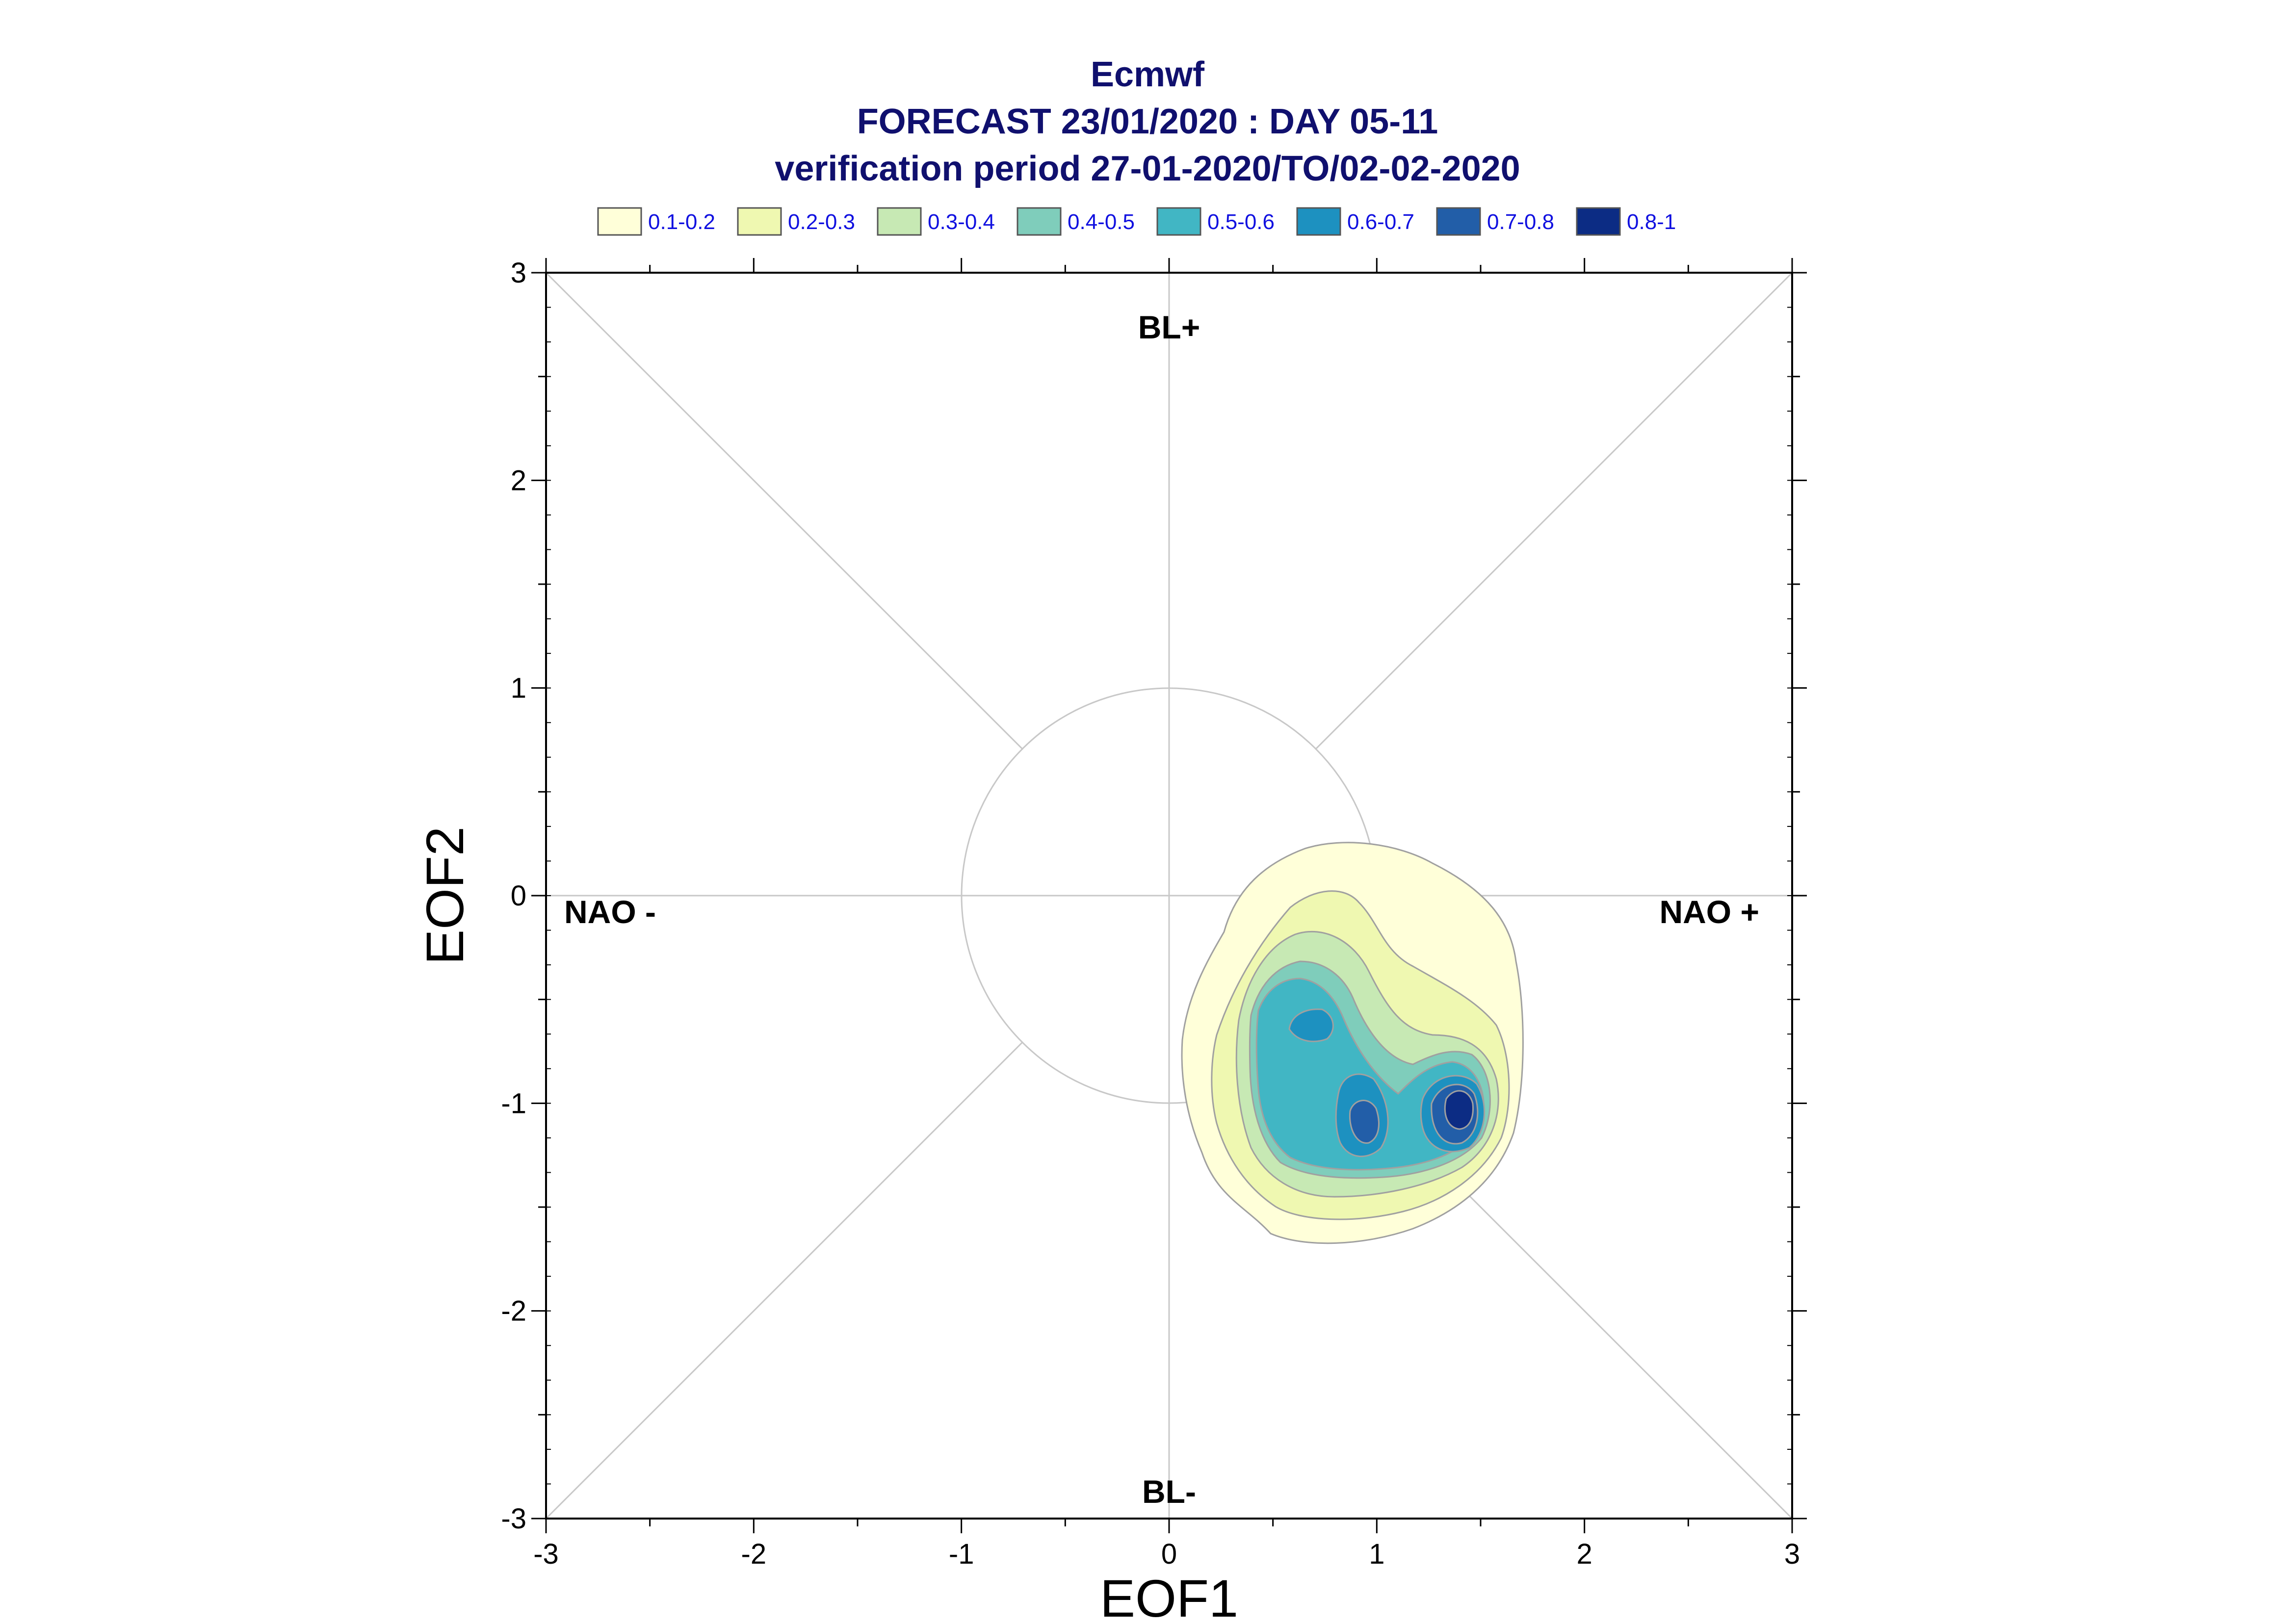  What do you see at coordinates (1459, 1110) in the screenshot?
I see `contour-0.8-1` at bounding box center [1459, 1110].